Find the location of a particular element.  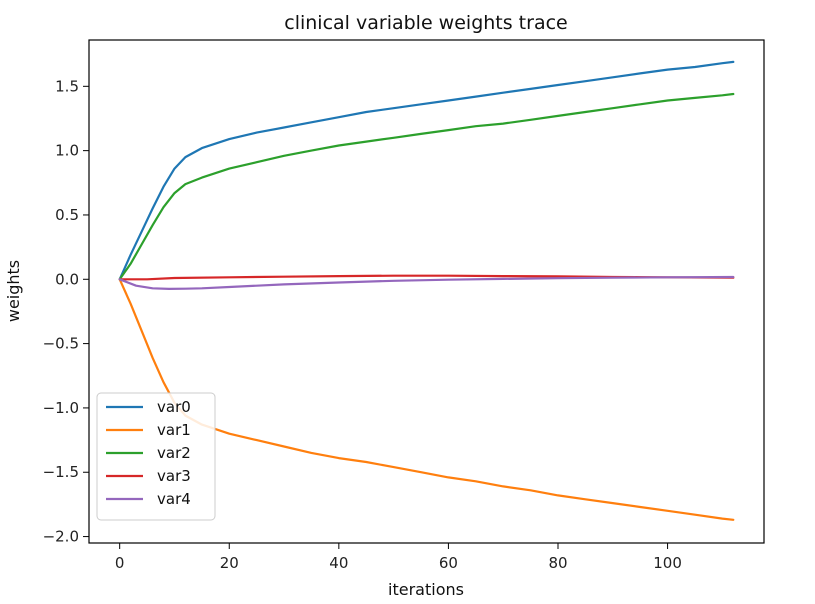

legend-label-var3: var3 is located at coordinates (174, 476).